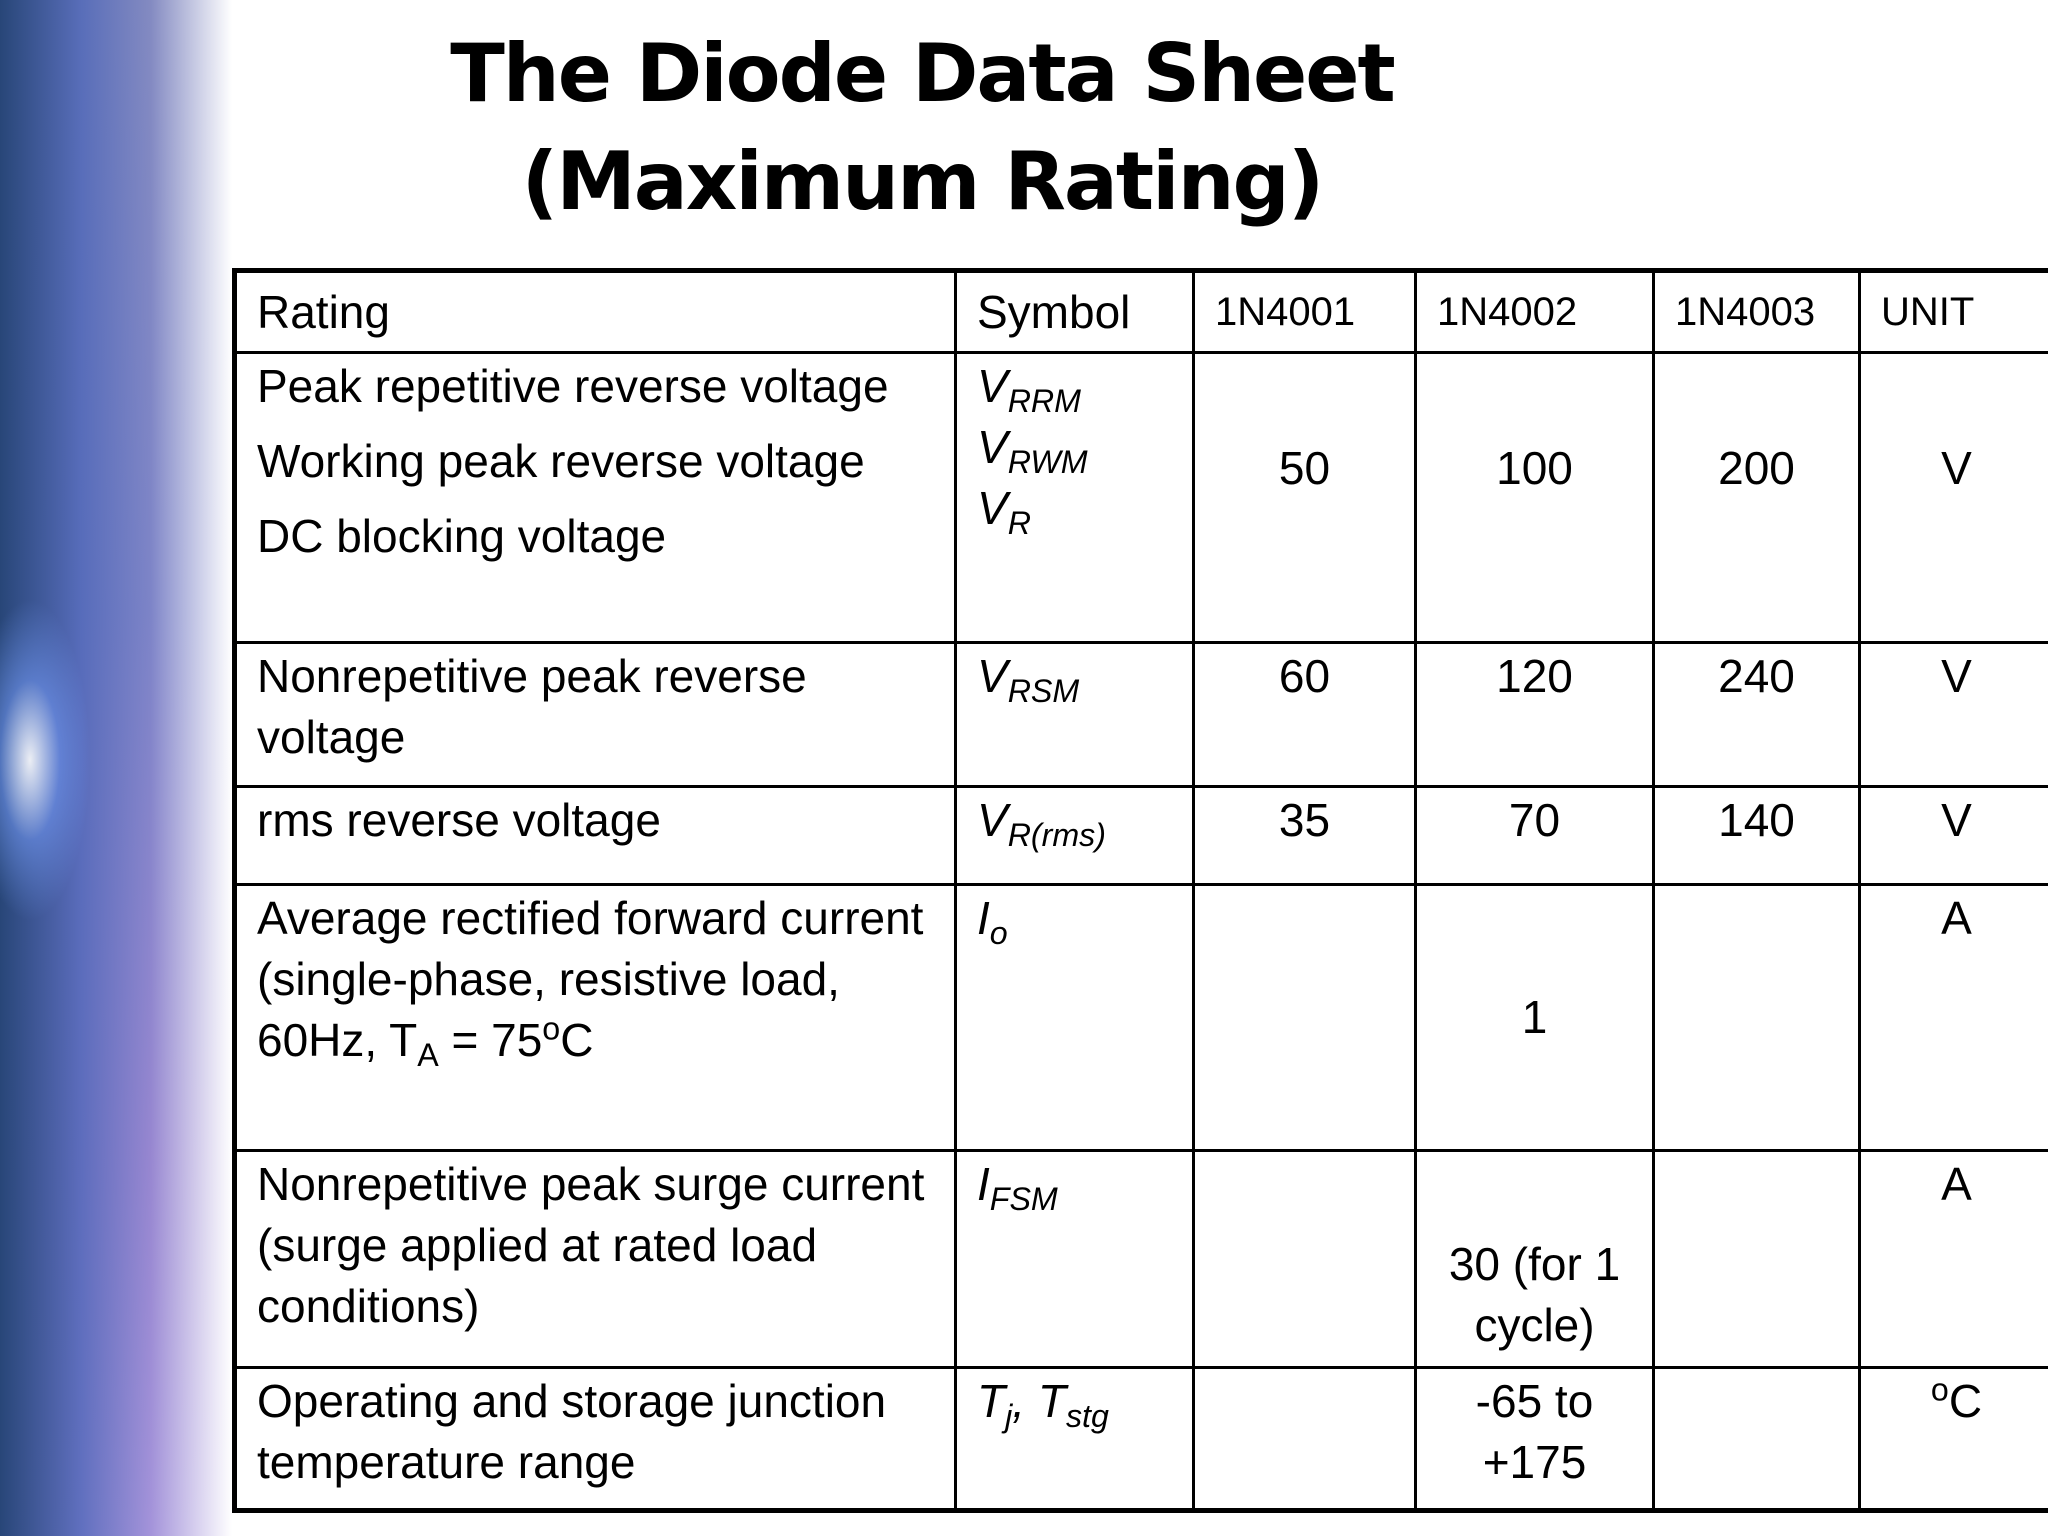  I want to click on value-cell: 1, so click(1534, 1017).